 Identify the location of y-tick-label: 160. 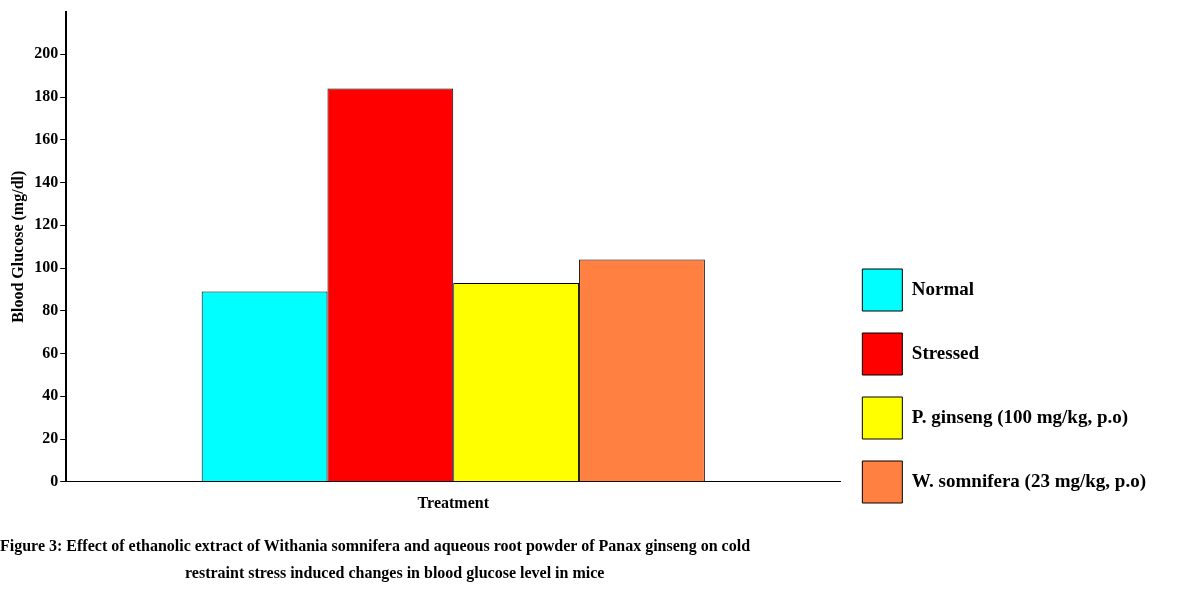
(46, 138).